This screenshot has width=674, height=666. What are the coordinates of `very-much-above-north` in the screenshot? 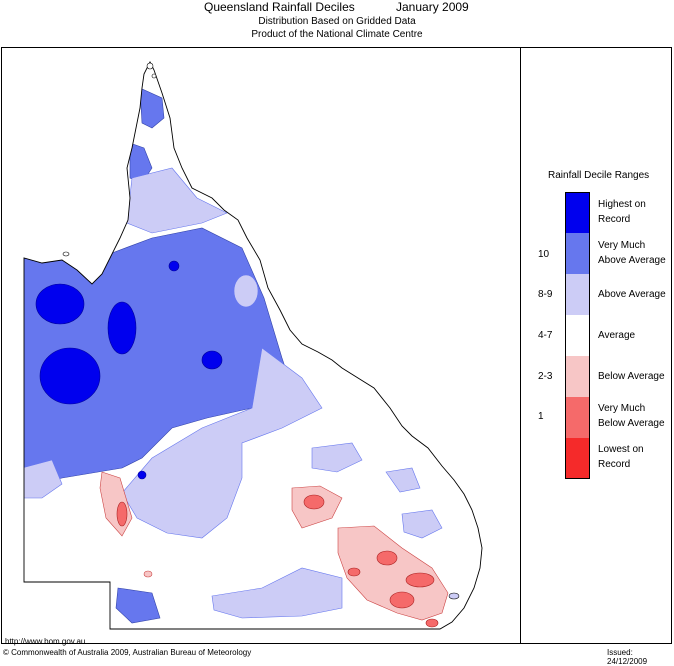 It's located at (152, 108).